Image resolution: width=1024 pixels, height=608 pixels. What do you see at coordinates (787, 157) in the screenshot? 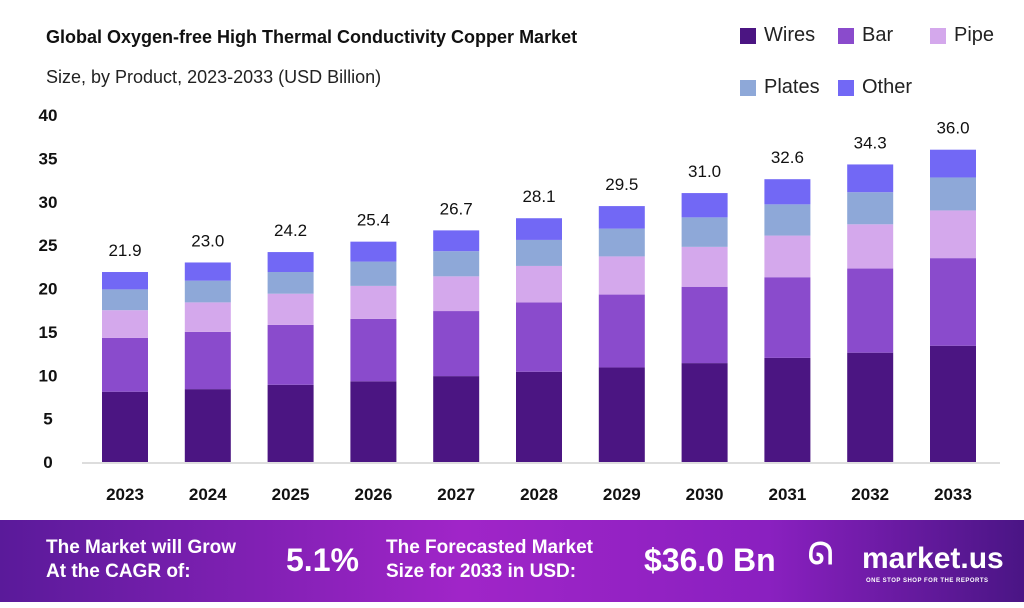
I see `data-label-total: 32.6` at bounding box center [787, 157].